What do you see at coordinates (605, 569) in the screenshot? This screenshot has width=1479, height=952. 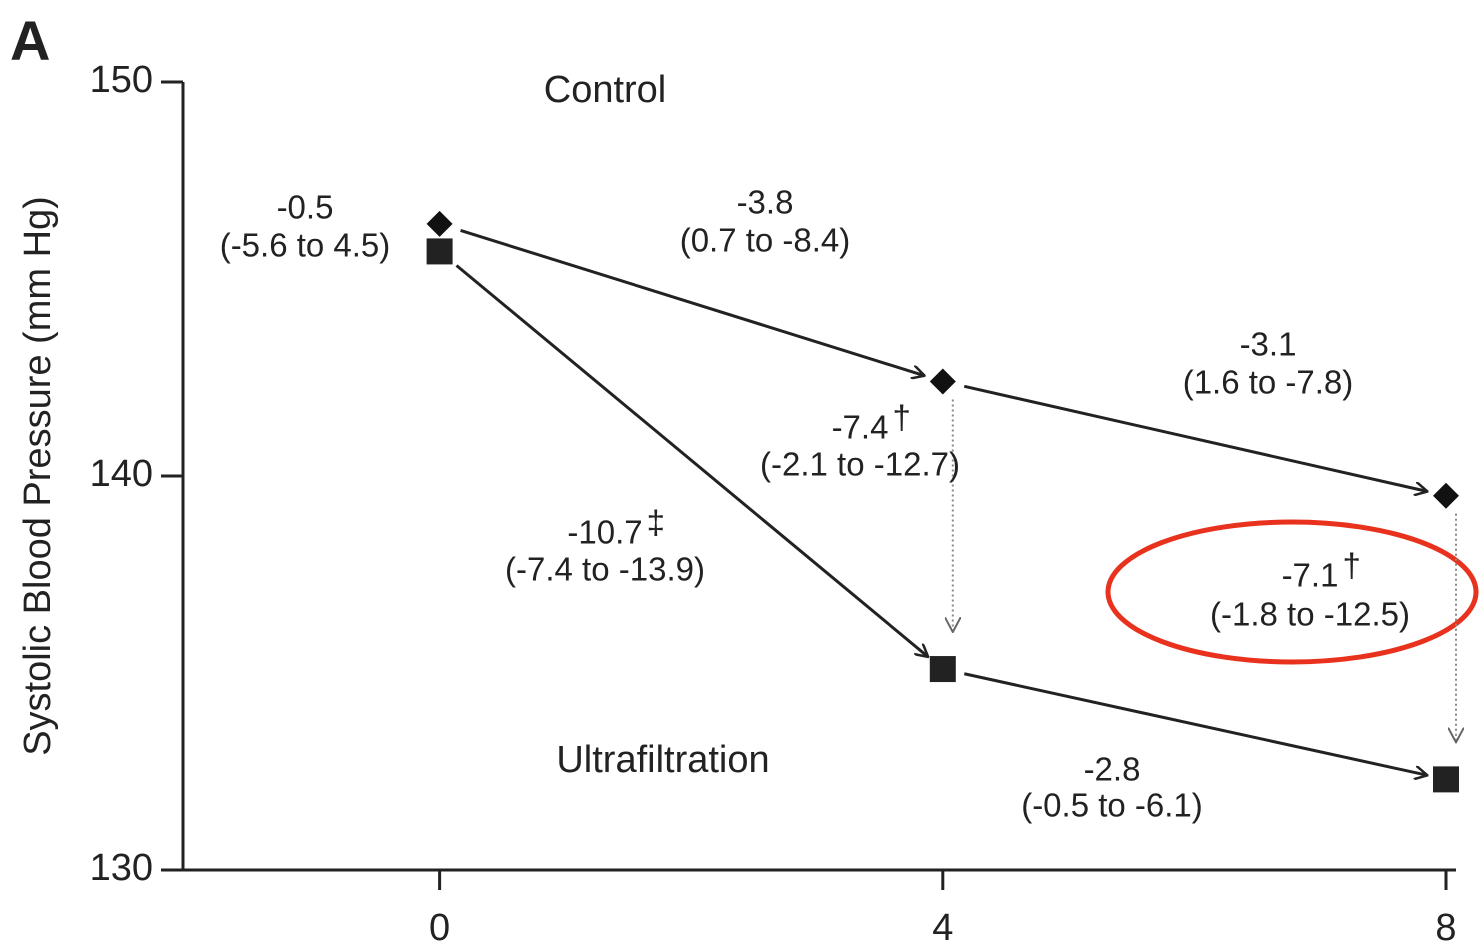 I see `annotation-ci: (-7.4 to -13.9)` at bounding box center [605, 569].